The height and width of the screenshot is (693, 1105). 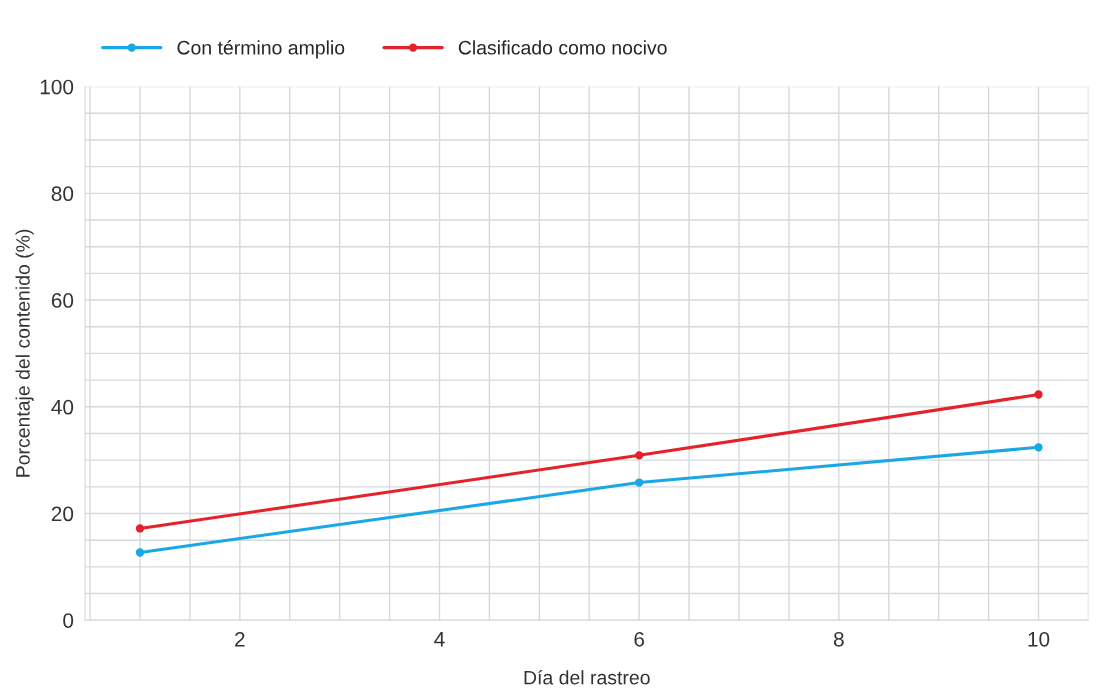 What do you see at coordinates (24, 353) in the screenshot?
I see `y-axis-title: Porcentaje del contenido (%)` at bounding box center [24, 353].